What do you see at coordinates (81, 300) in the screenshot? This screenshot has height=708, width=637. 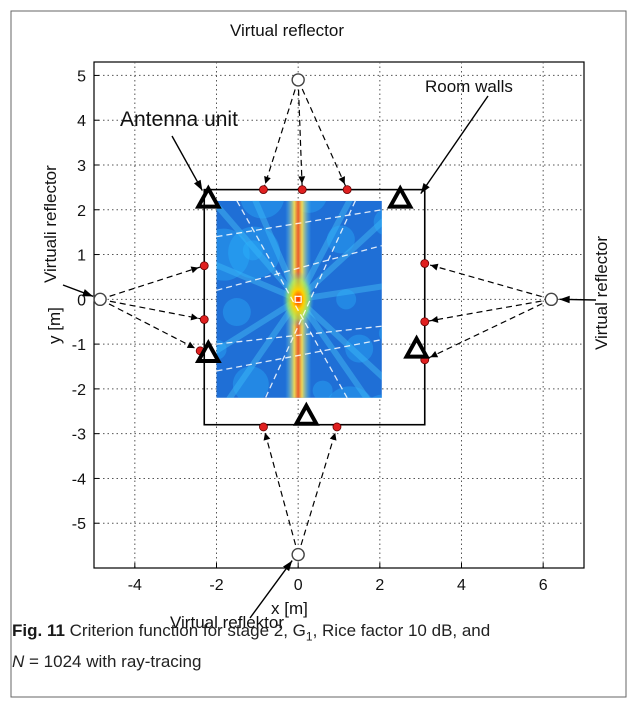 I see `y-tick-label: 0` at bounding box center [81, 300].